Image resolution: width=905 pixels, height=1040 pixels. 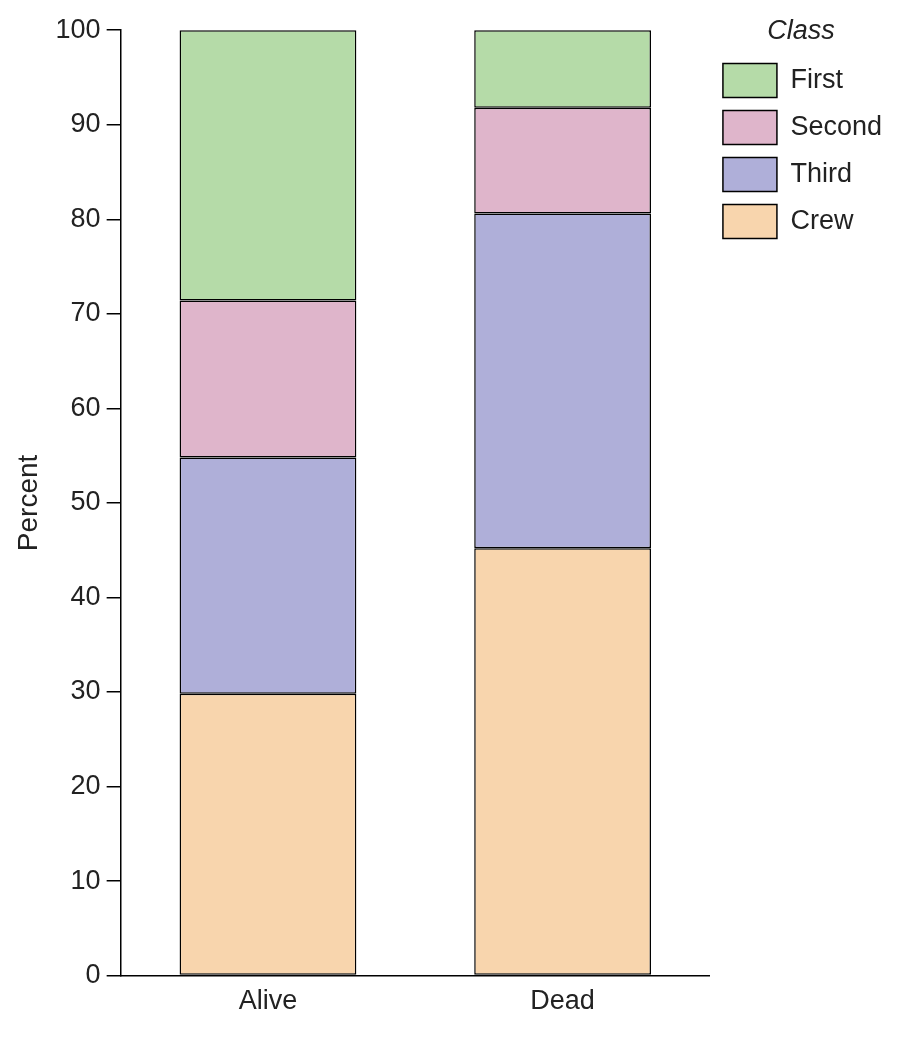 I want to click on y-tick-label: 100, so click(x=78, y=28).